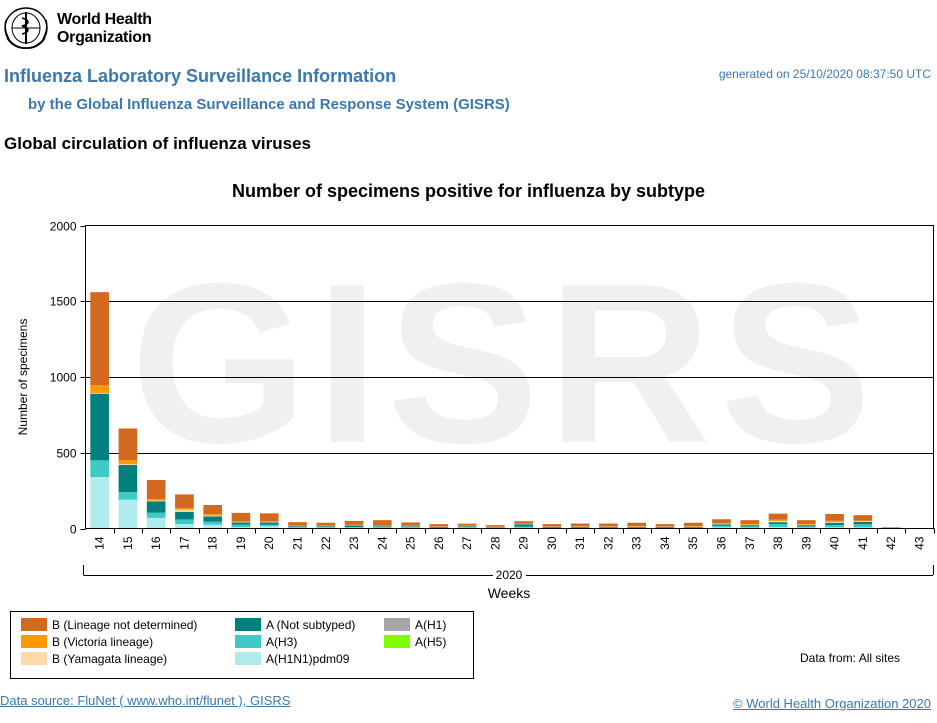  What do you see at coordinates (693, 543) in the screenshot?
I see `x-tick-label: 35` at bounding box center [693, 543].